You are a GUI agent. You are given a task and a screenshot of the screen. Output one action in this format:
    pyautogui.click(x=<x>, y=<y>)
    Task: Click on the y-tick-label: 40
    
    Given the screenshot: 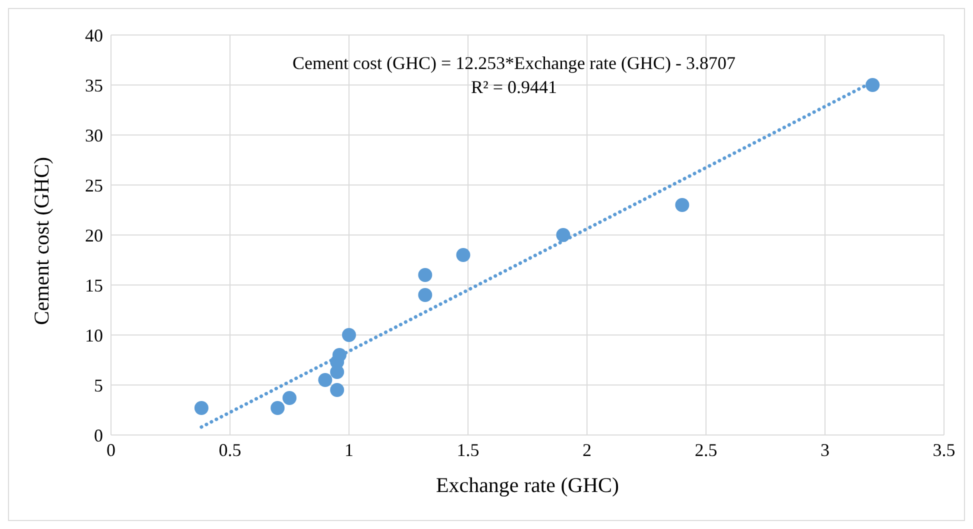 What is the action you would take?
    pyautogui.click(x=94, y=35)
    